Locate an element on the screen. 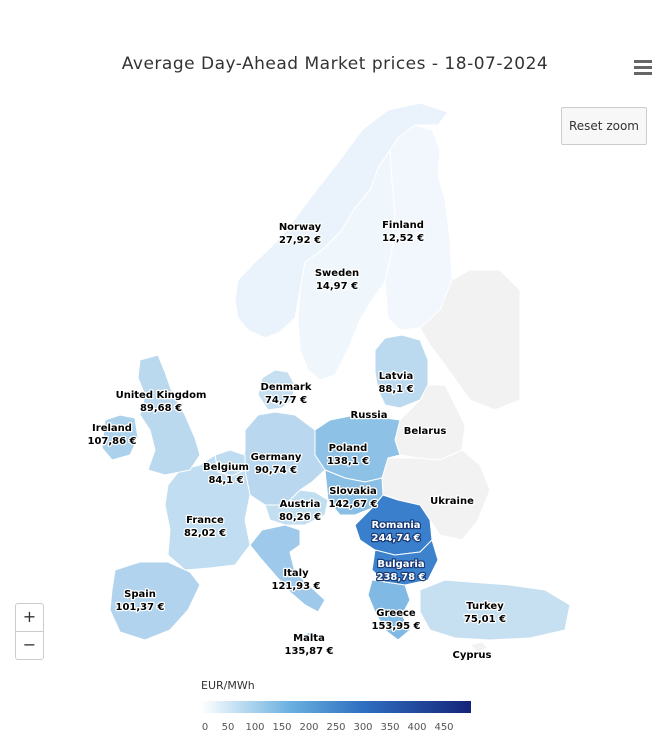  country-cyprus is located at coordinates (479, 647).